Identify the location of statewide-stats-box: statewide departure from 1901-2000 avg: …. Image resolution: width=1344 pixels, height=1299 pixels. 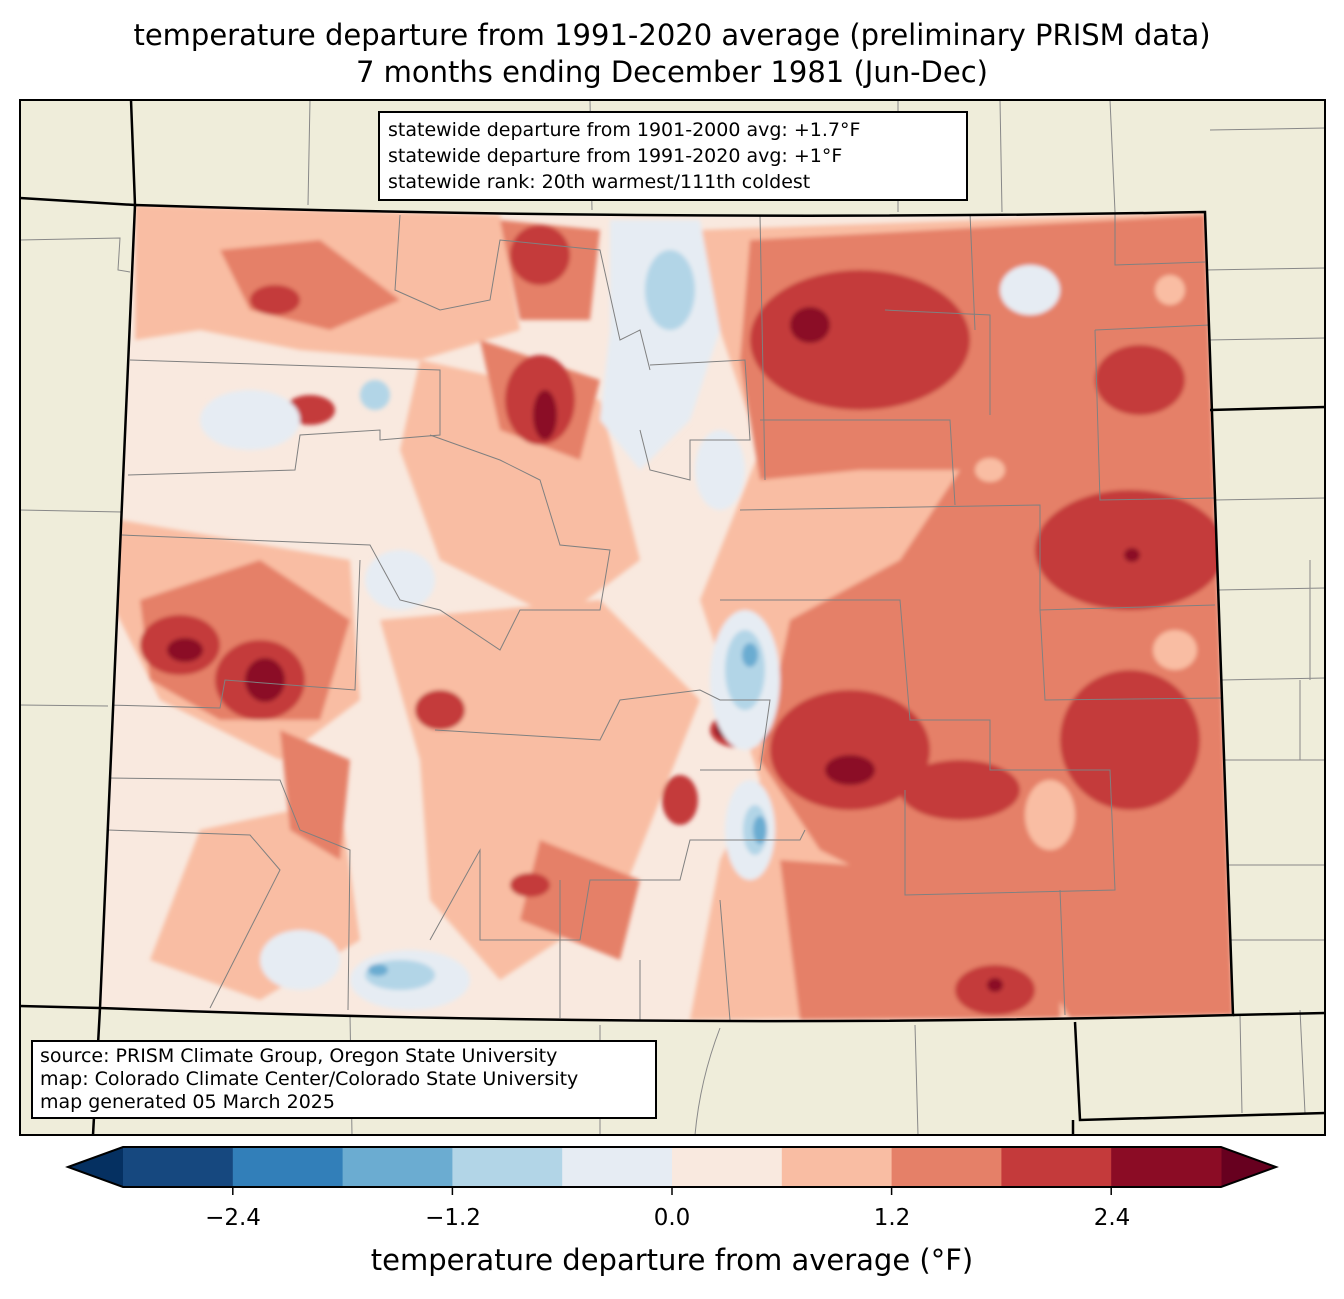
(673, 156).